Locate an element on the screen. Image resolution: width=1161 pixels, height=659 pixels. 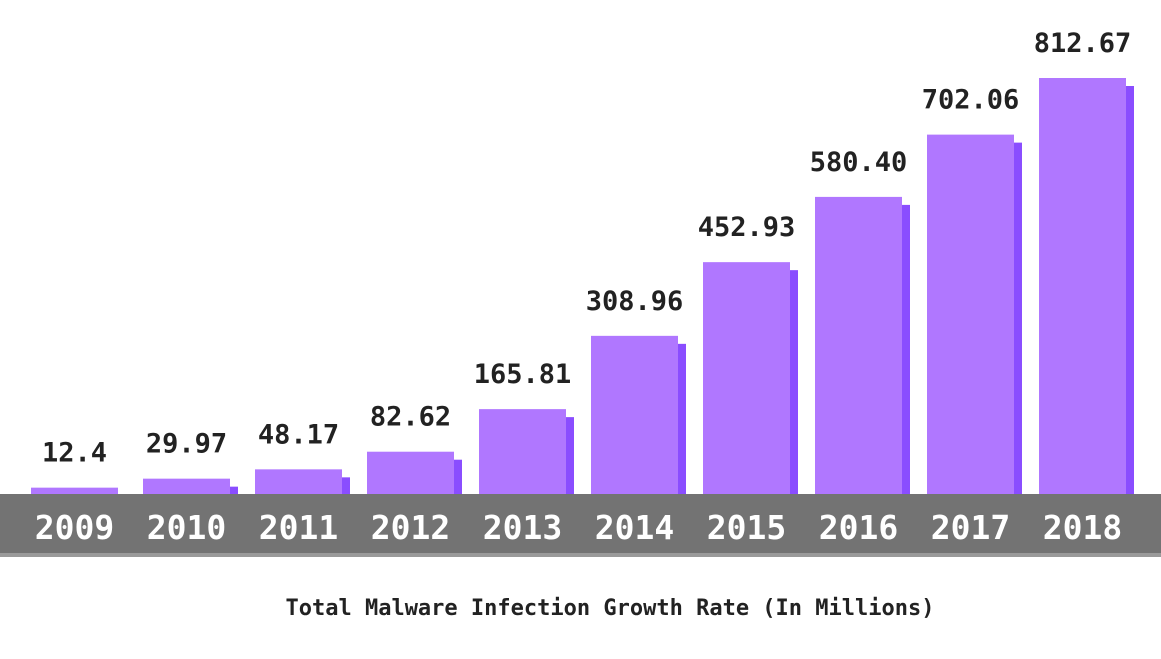
x-tick-label-2018: 2018 is located at coordinates (1082, 527).